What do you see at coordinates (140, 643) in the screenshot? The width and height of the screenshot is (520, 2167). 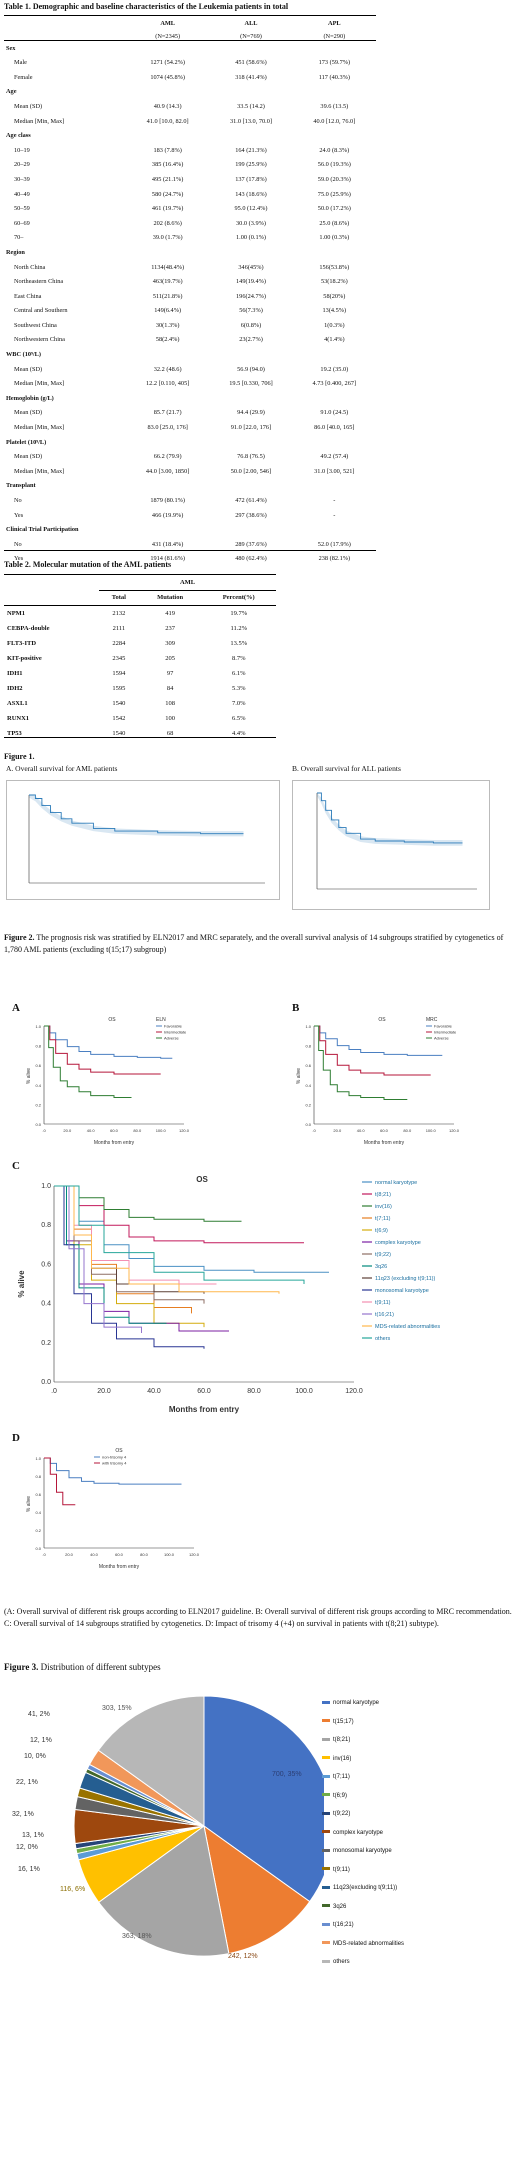 I see `table2-row: FLT3-ITD 2284 309 13.5%` at bounding box center [140, 643].